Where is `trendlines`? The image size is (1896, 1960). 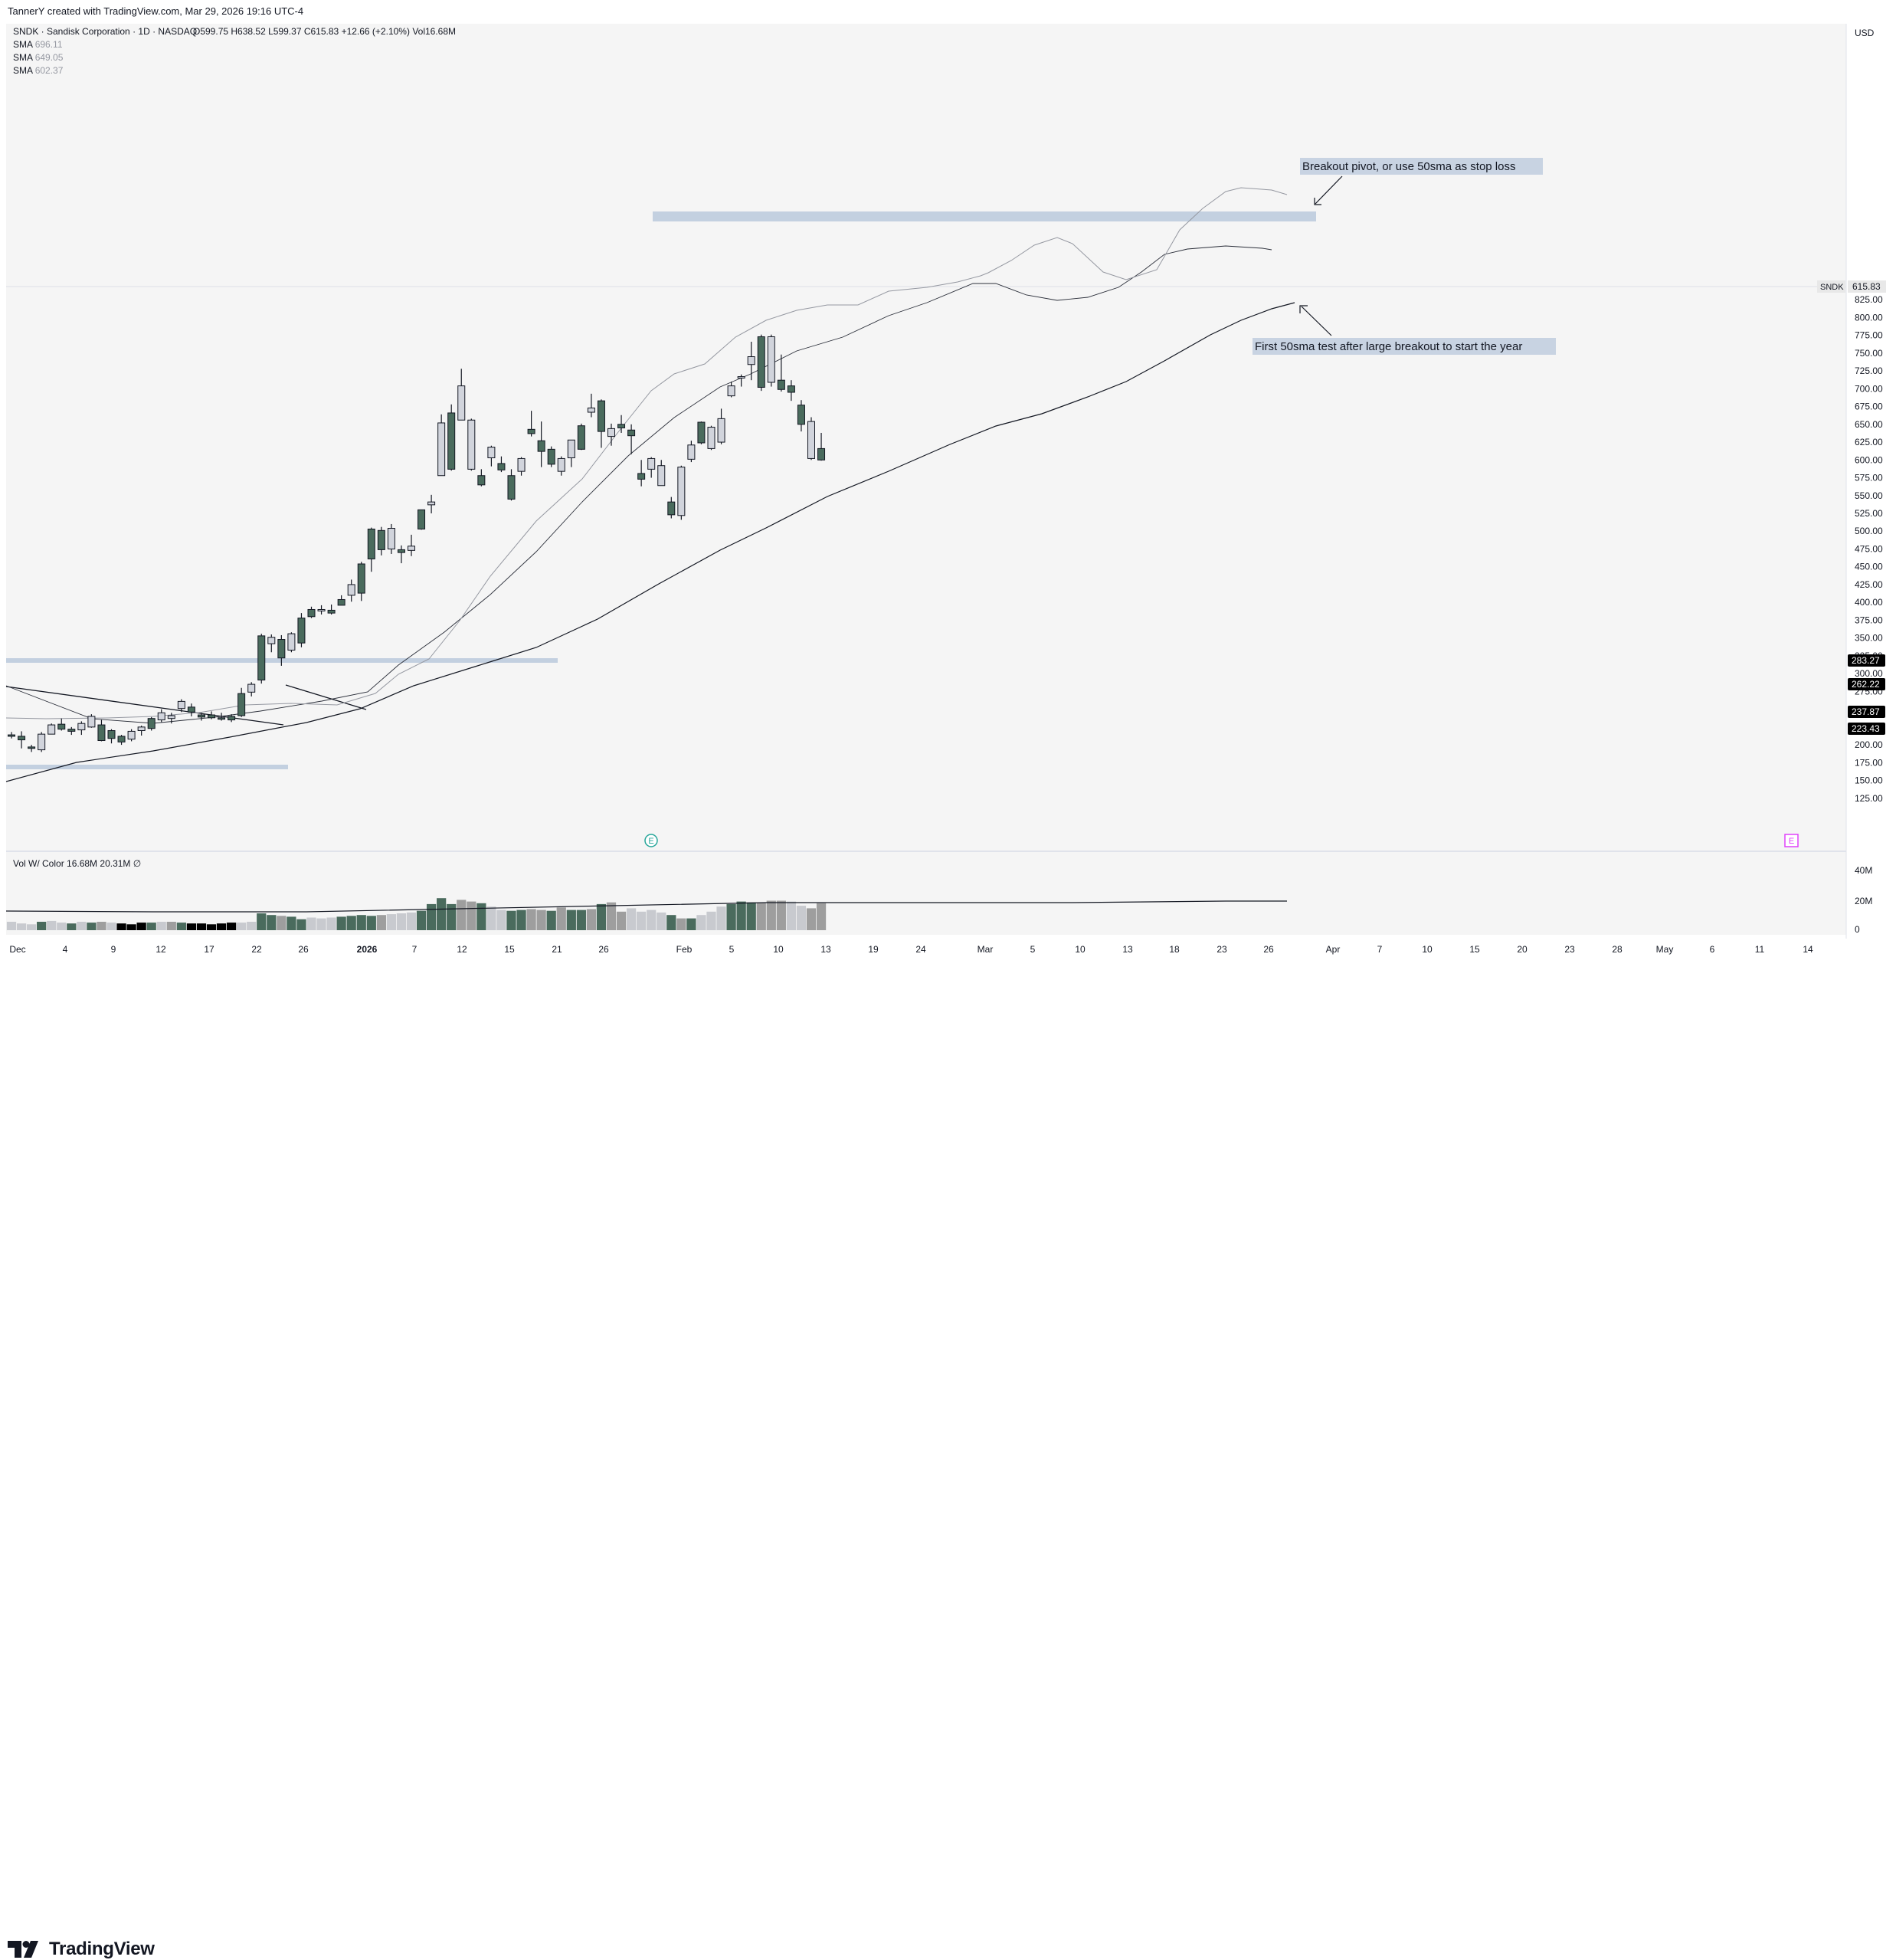 trendlines is located at coordinates (186, 705).